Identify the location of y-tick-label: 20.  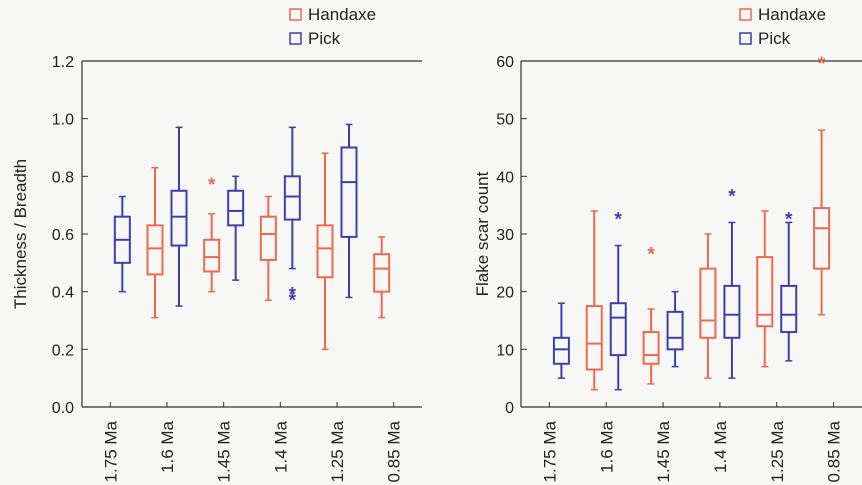
(505, 293).